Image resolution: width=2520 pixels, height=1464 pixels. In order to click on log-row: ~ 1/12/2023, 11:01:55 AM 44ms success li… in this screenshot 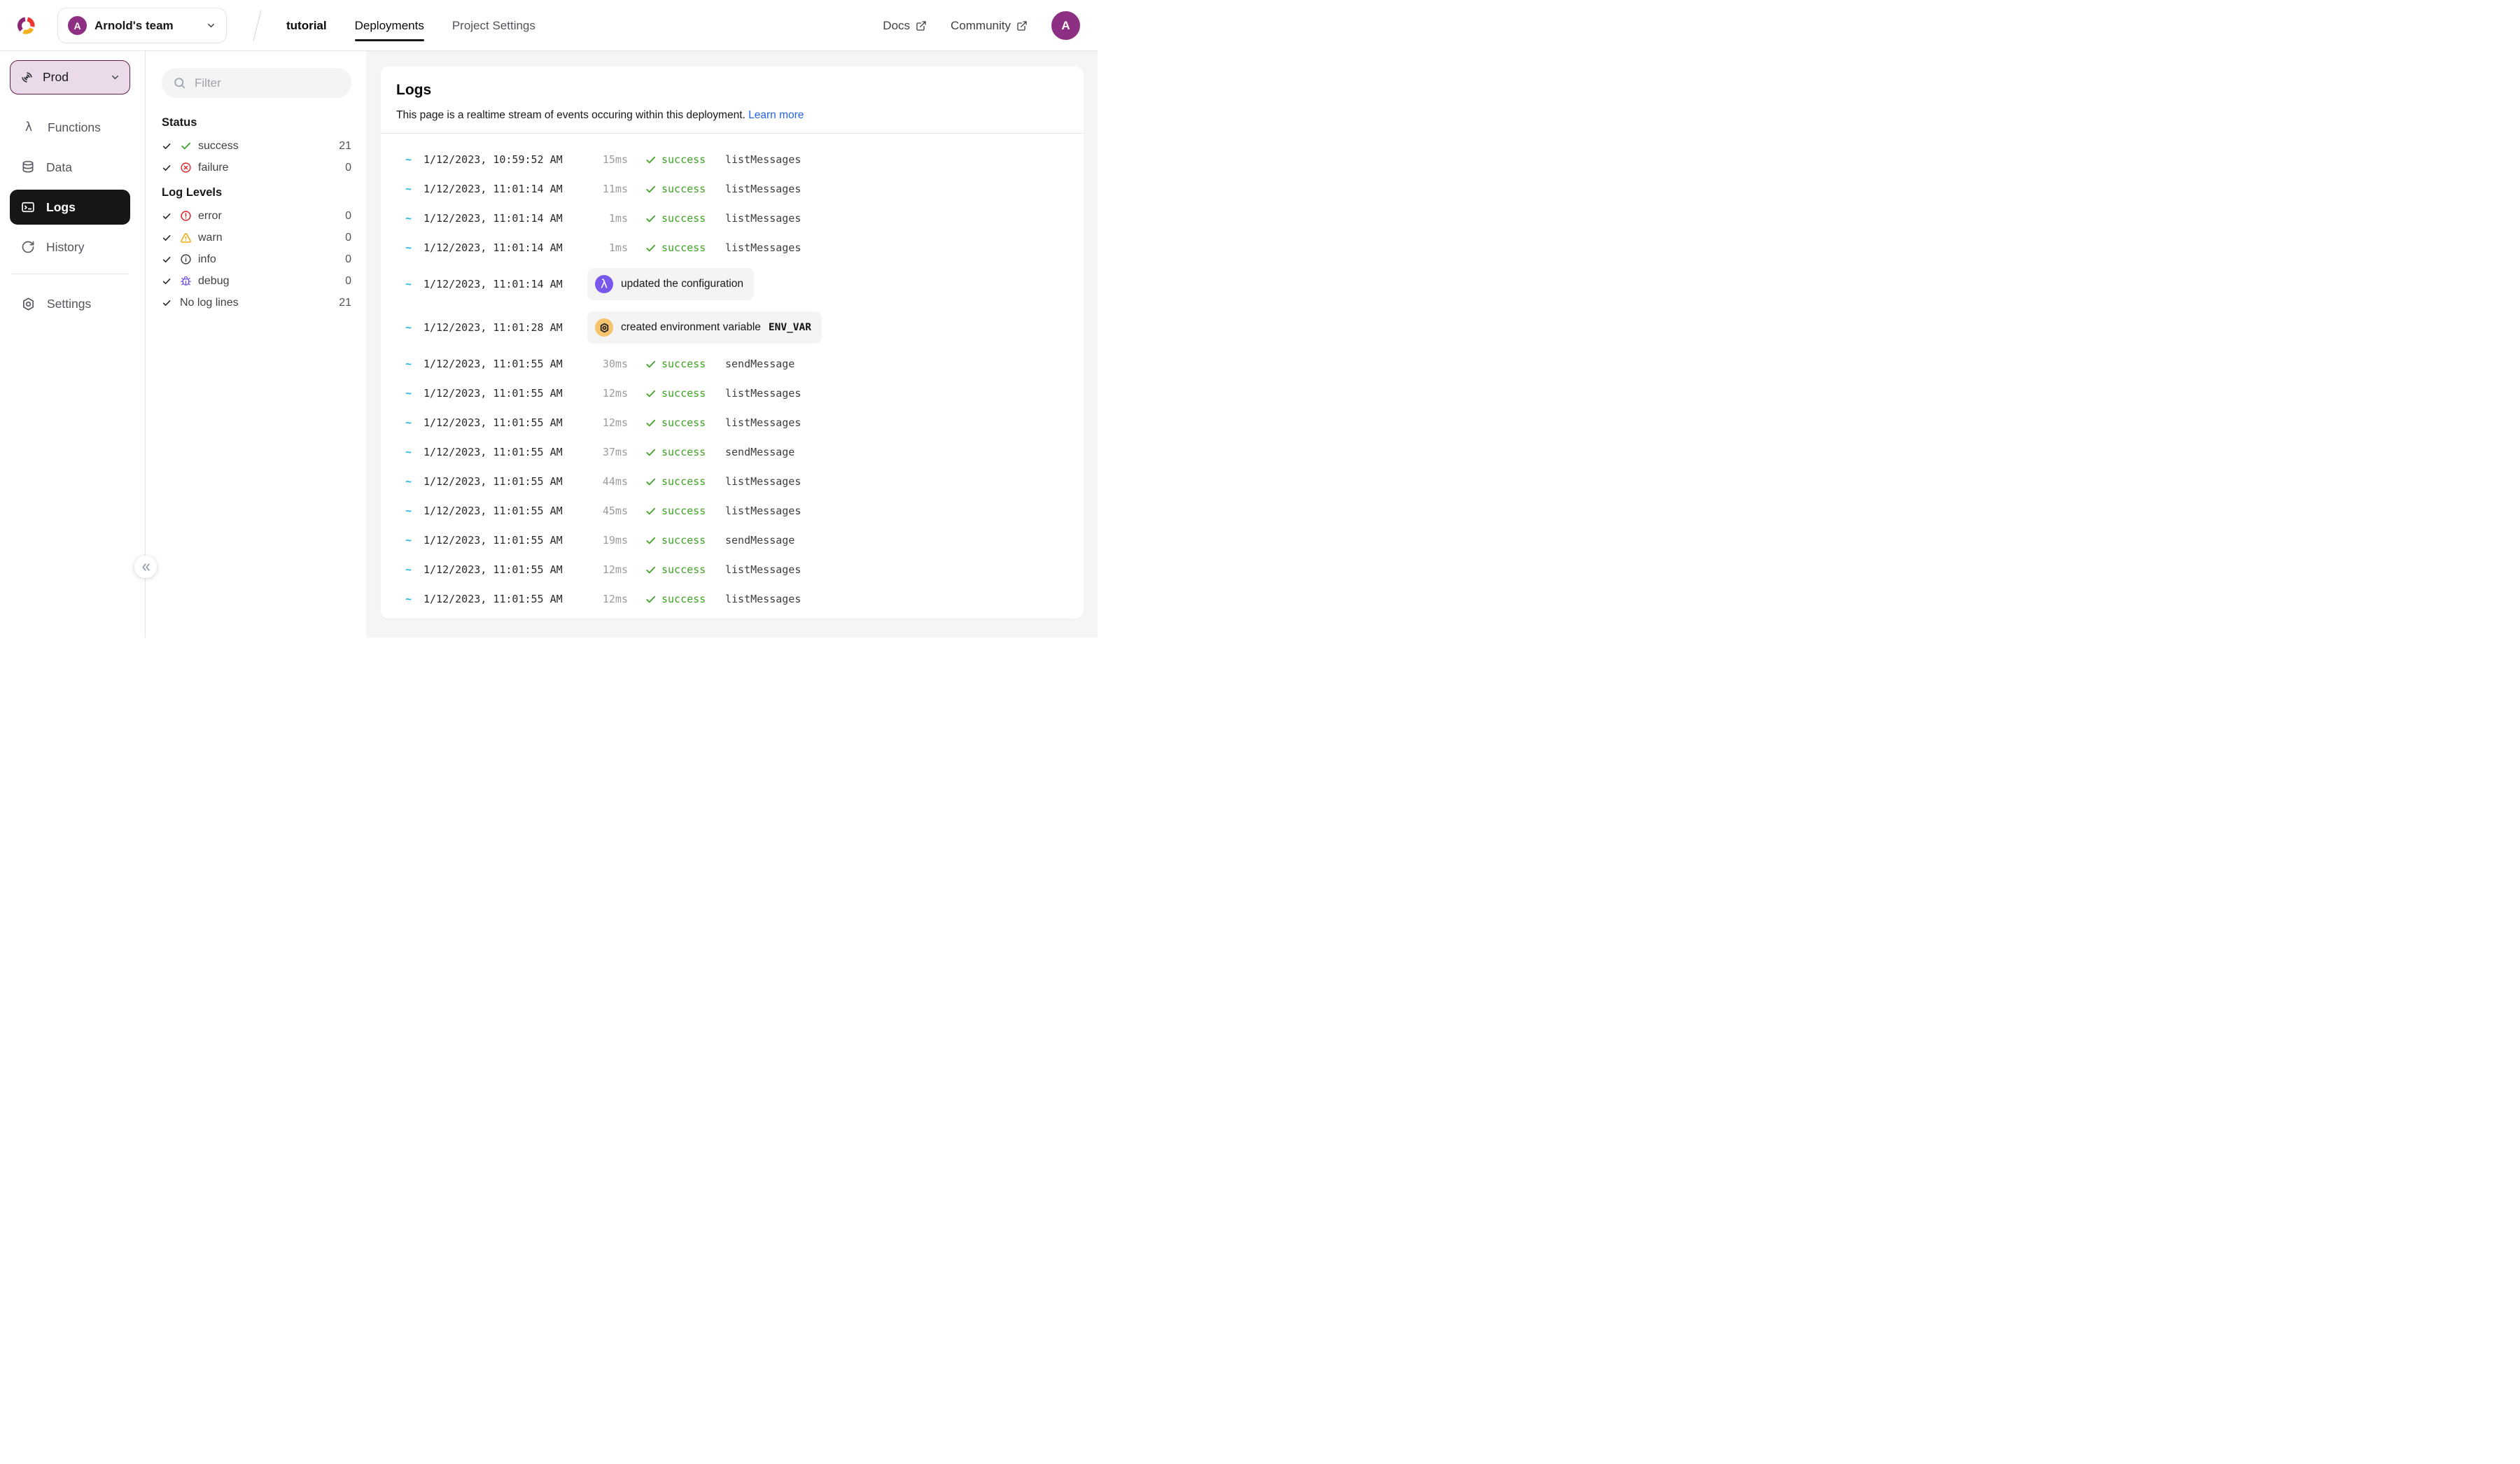, I will do `click(732, 481)`.